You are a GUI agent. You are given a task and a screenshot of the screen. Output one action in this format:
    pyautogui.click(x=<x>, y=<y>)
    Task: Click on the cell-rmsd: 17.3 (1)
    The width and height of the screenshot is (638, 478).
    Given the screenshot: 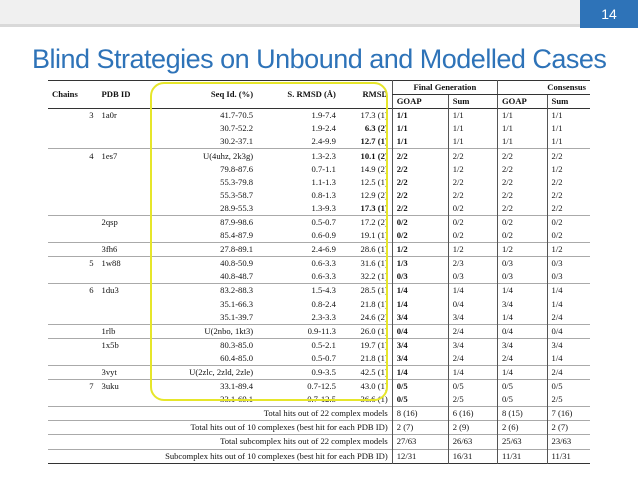 What is the action you would take?
    pyautogui.click(x=374, y=115)
    